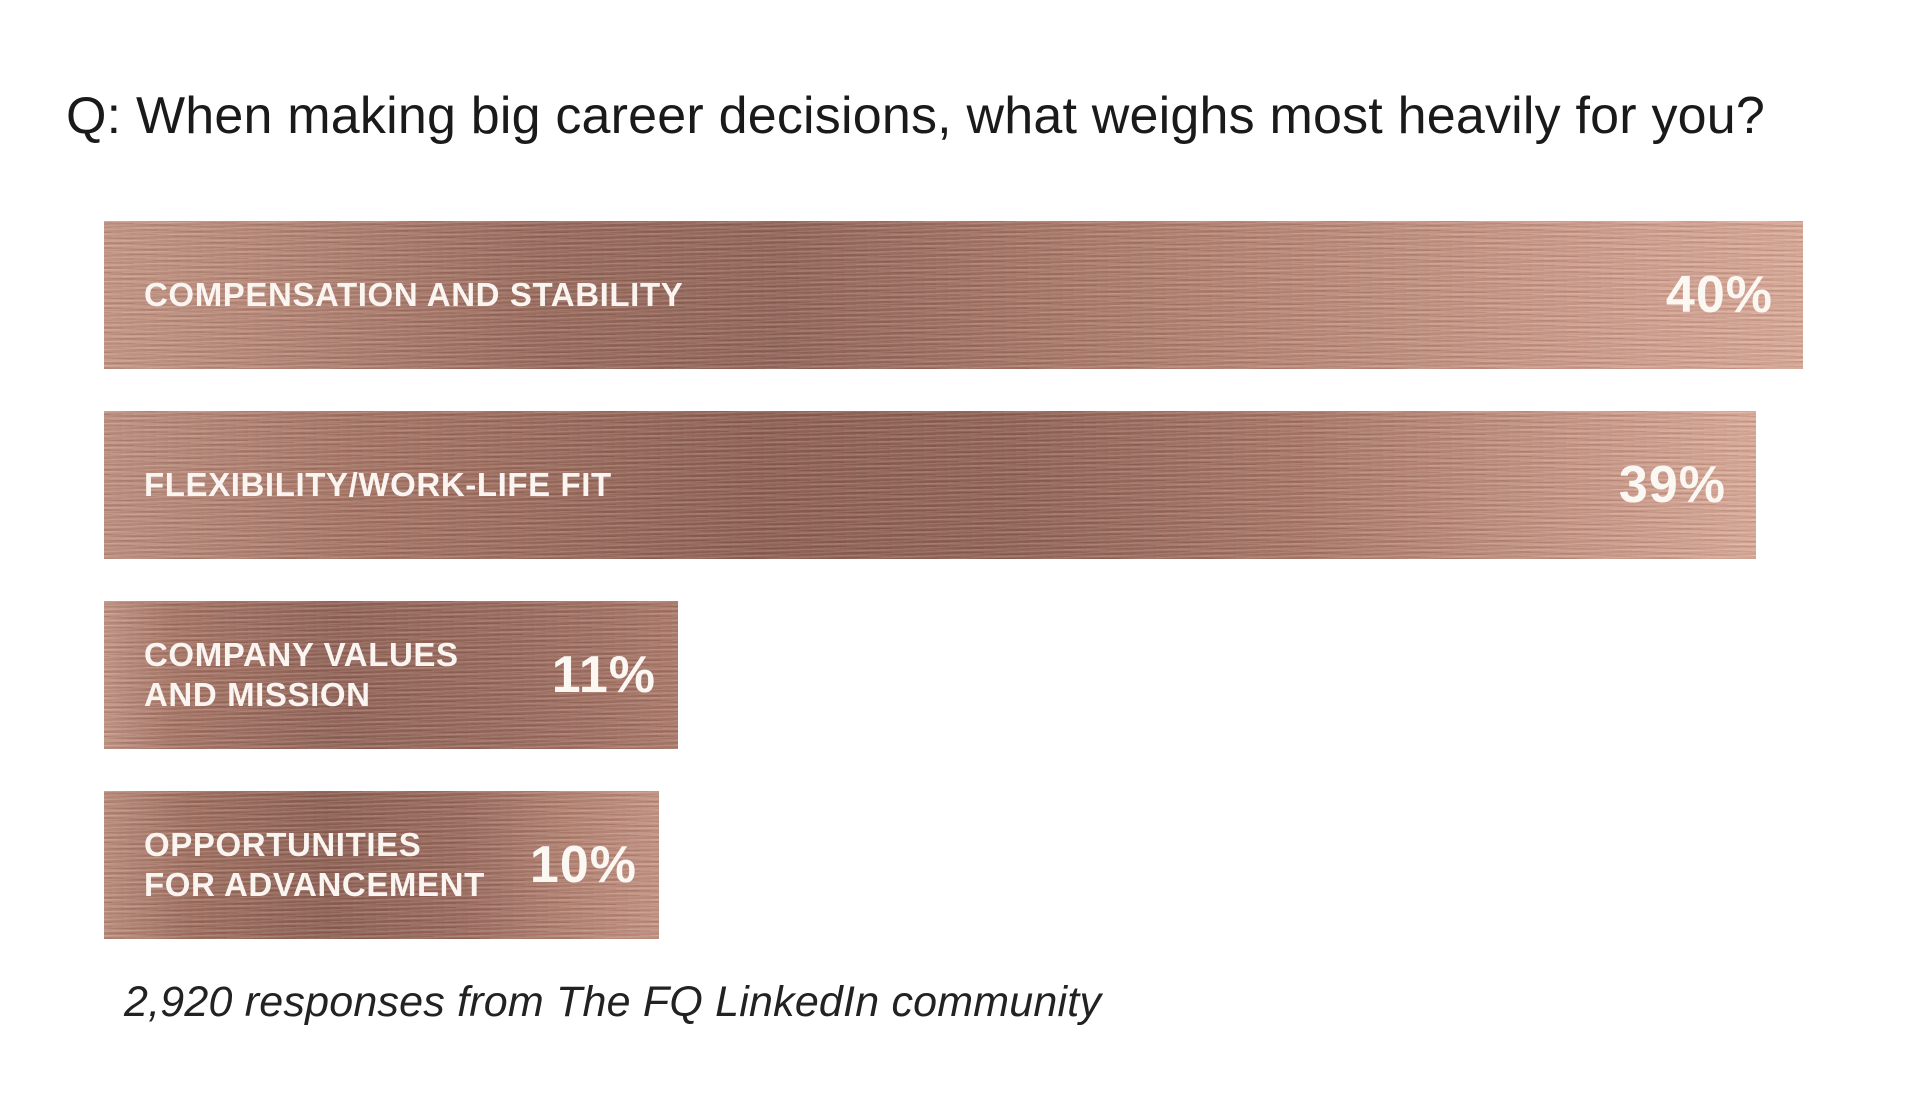 The height and width of the screenshot is (1095, 1920). What do you see at coordinates (603, 675) in the screenshot?
I see `bar-value-company-values-and-mission: 11%` at bounding box center [603, 675].